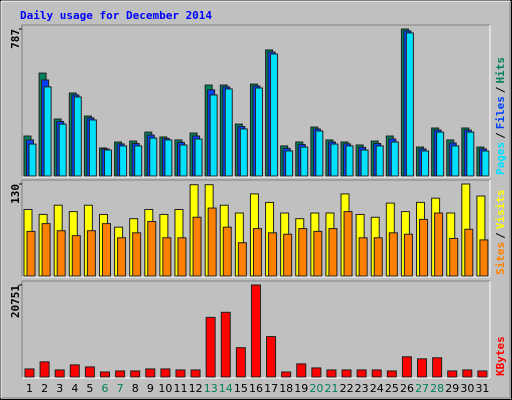  Describe the element at coordinates (500, 70) in the screenshot. I see `legend-entry: Hits` at that location.